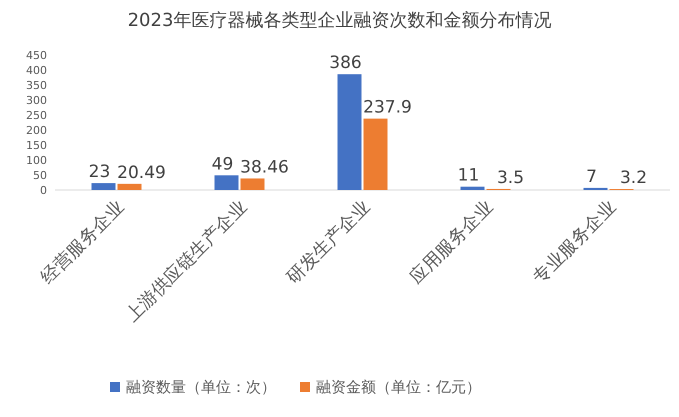 Image resolution: width=679 pixels, height=417 pixels. Describe the element at coordinates (340, 20) in the screenshot. I see `chart-title: 2023年医疗器械各类型企业融资次数和金额分布情况` at that location.